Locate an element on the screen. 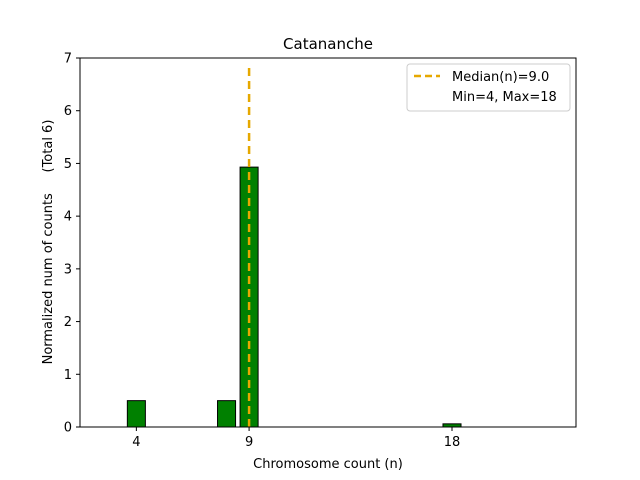  x-tick-label: 4 is located at coordinates (136, 442).